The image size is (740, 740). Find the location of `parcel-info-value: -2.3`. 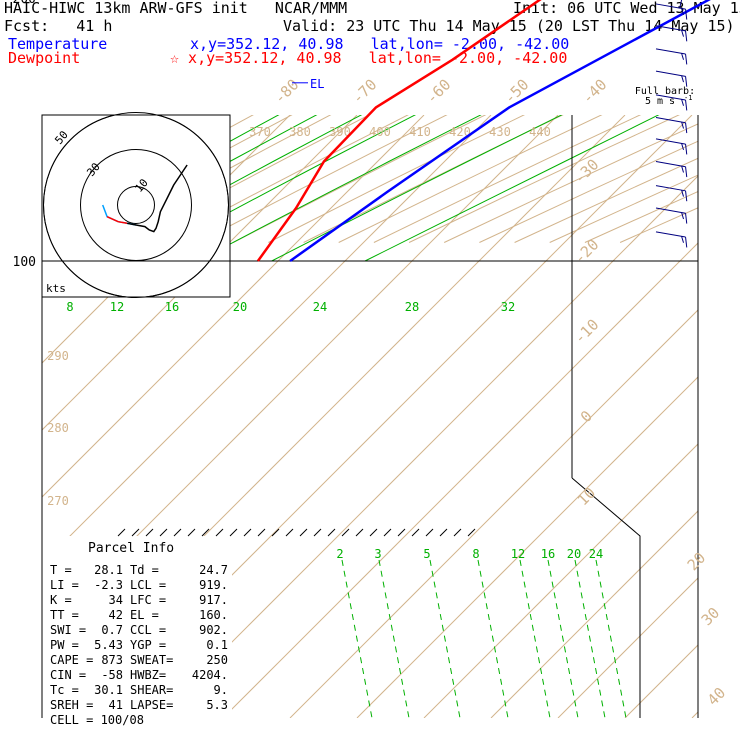

parcel-info-value: -2.3 is located at coordinates (108, 585).